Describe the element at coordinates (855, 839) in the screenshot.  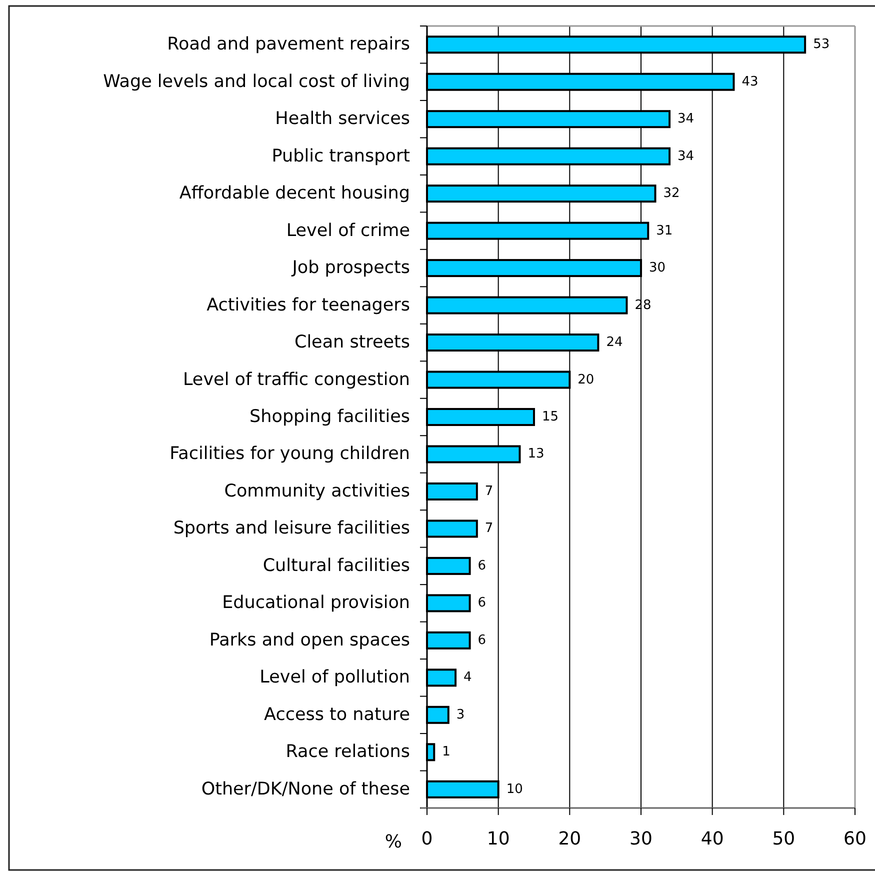
I see `x-tick-label: 60` at that location.